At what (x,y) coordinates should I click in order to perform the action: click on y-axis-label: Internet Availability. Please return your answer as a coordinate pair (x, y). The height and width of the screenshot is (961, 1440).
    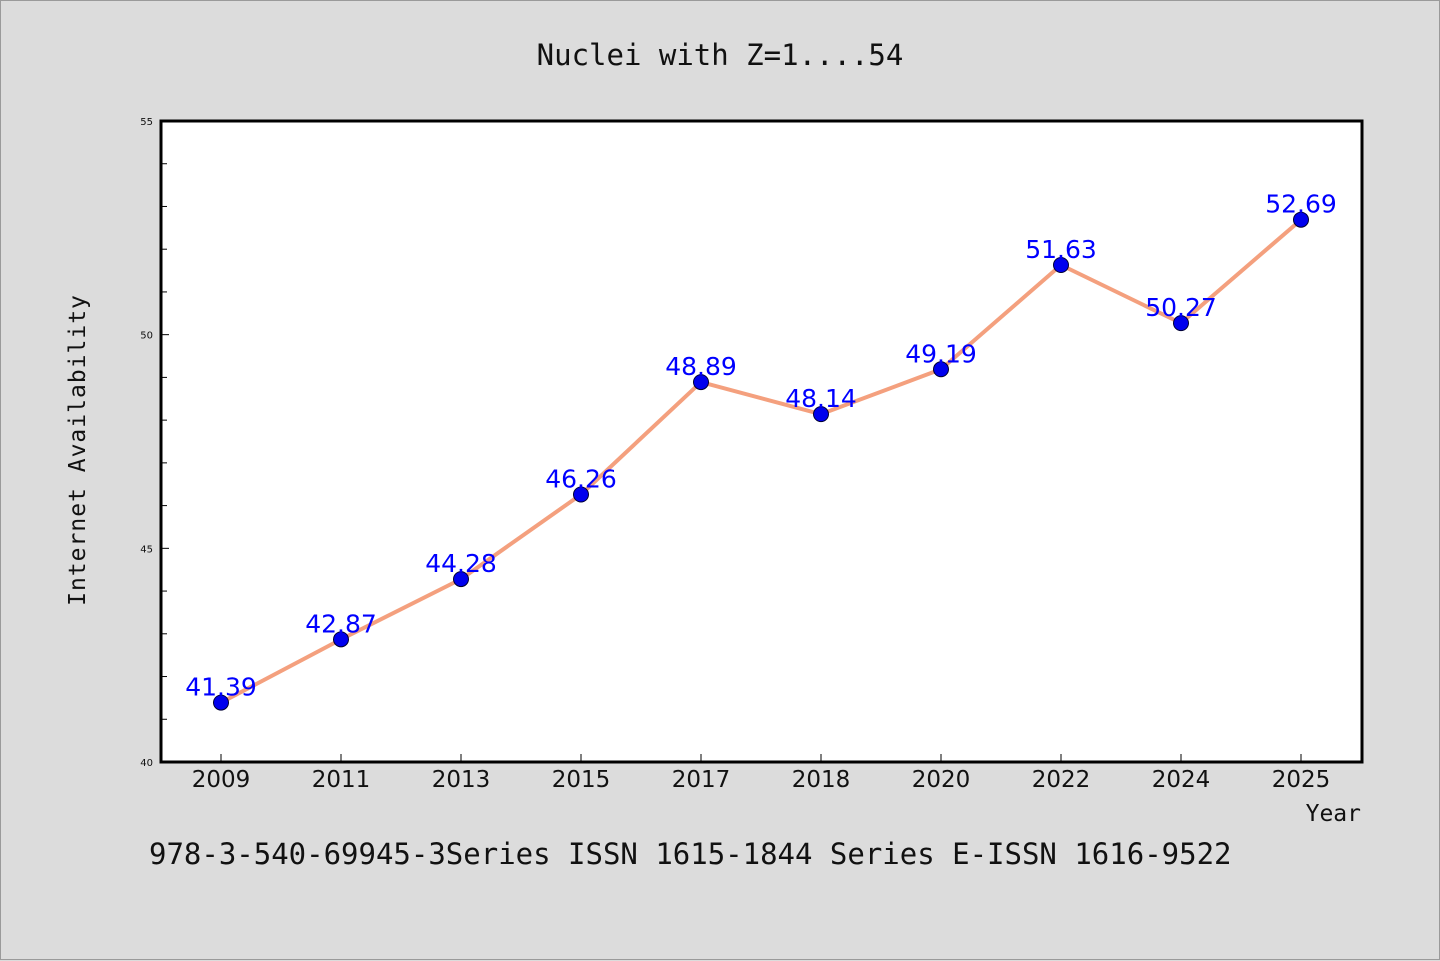
    Looking at the image, I should click on (78, 450).